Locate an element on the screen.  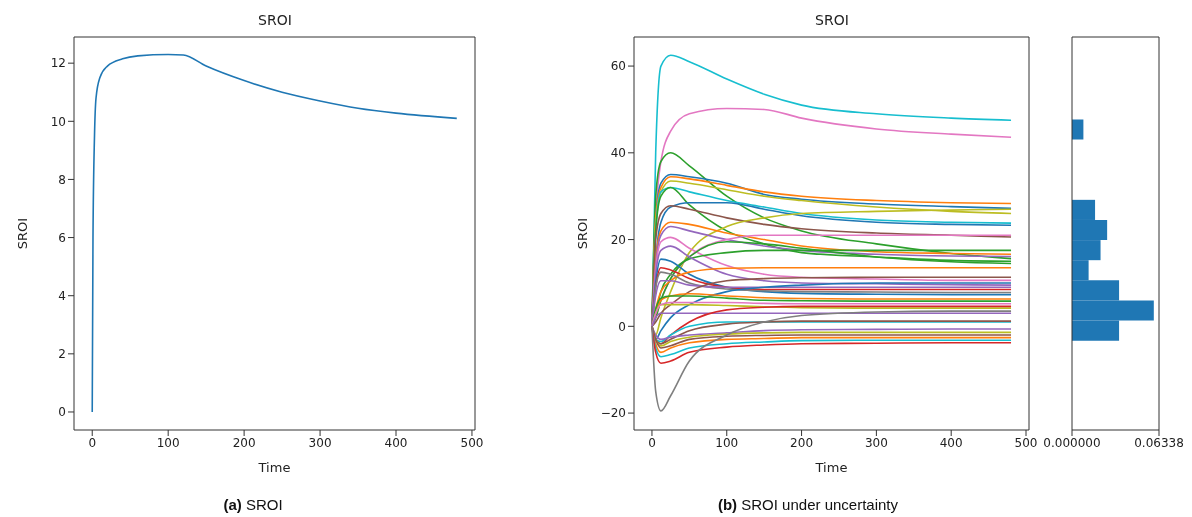
y-tick-label: 12 is located at coordinates (58, 63).